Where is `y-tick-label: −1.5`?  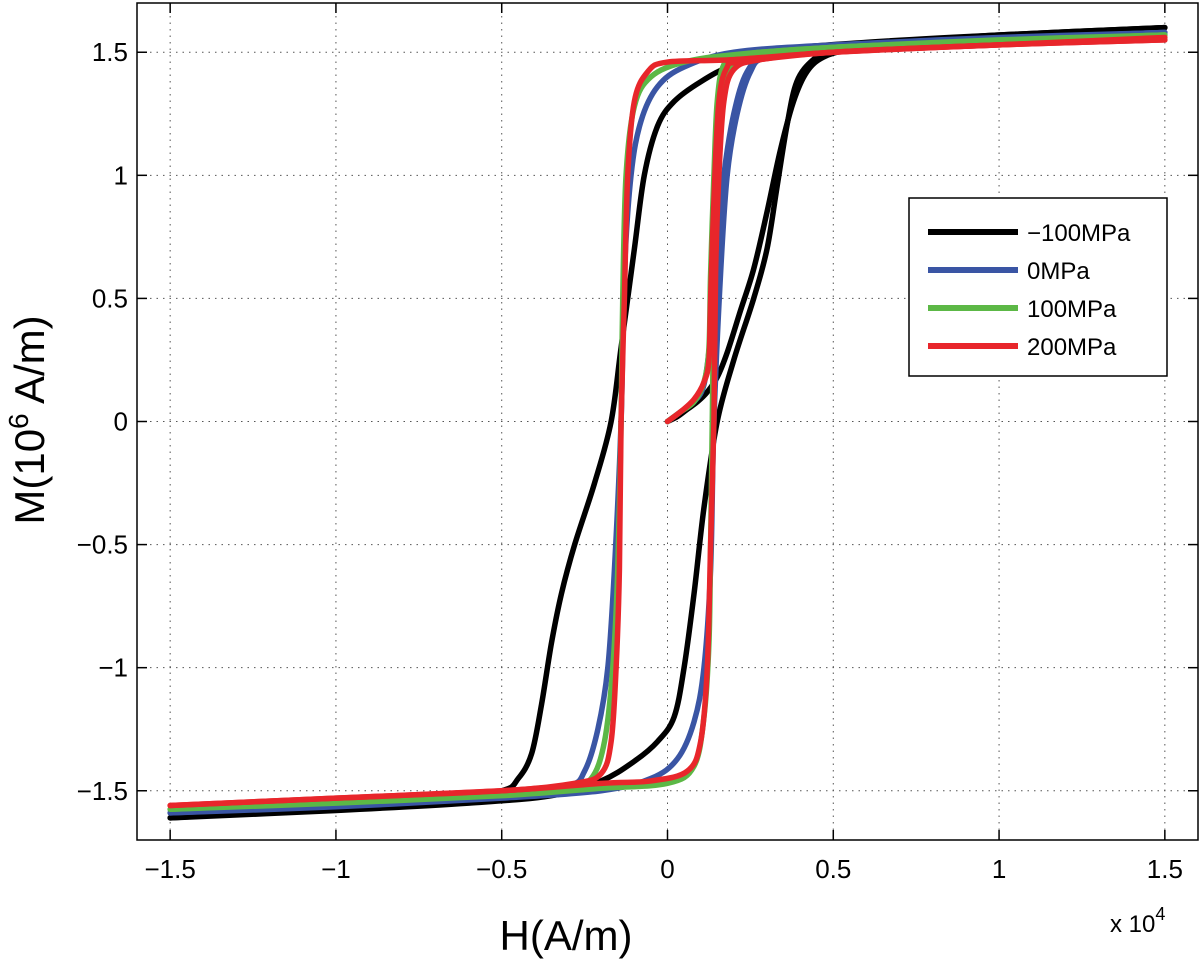
y-tick-label: −1.5 is located at coordinates (102, 791).